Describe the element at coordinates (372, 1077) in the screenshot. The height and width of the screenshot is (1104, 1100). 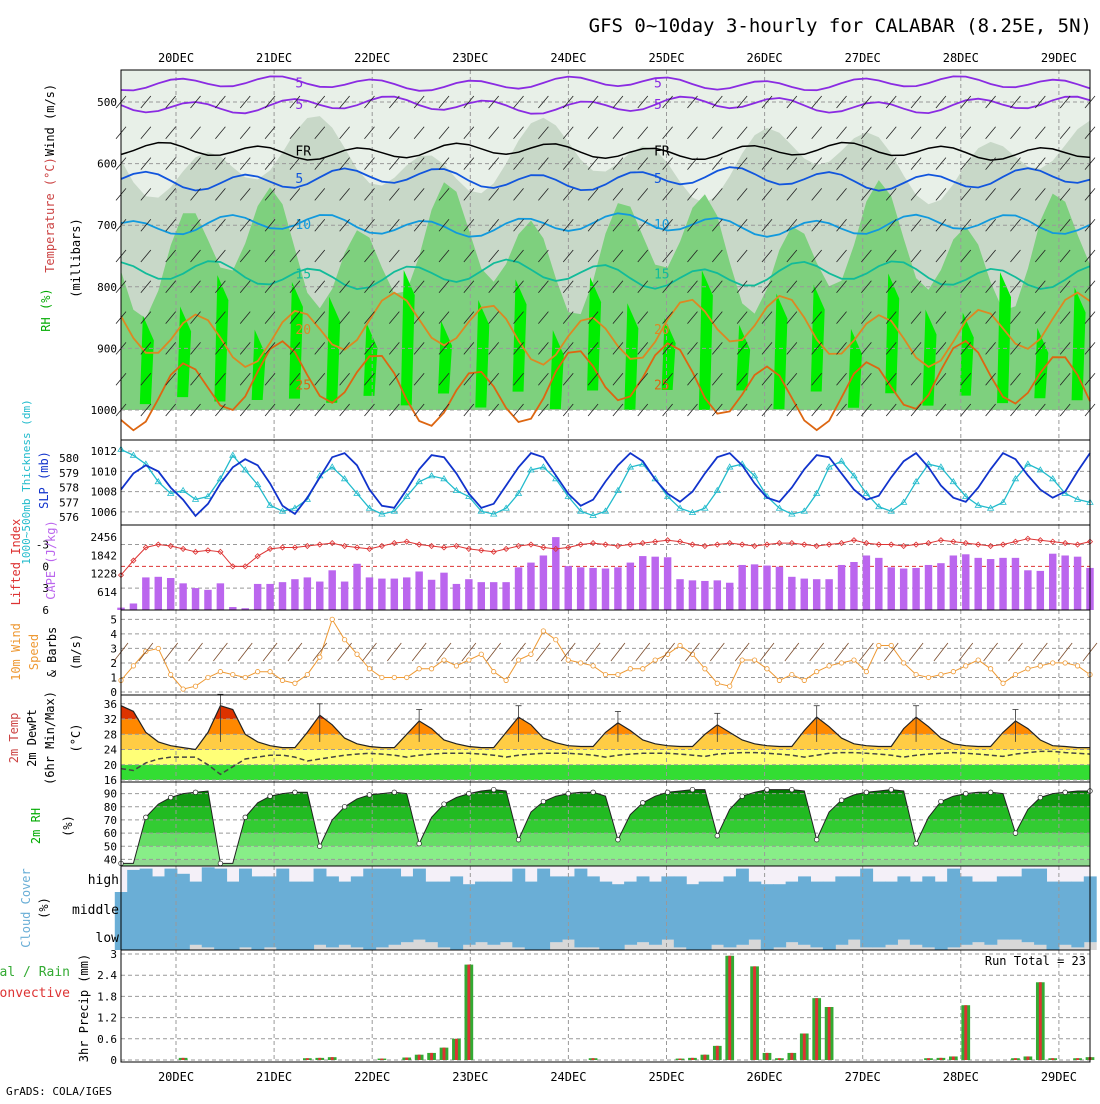
I see `date-label: 22DEC` at that location.